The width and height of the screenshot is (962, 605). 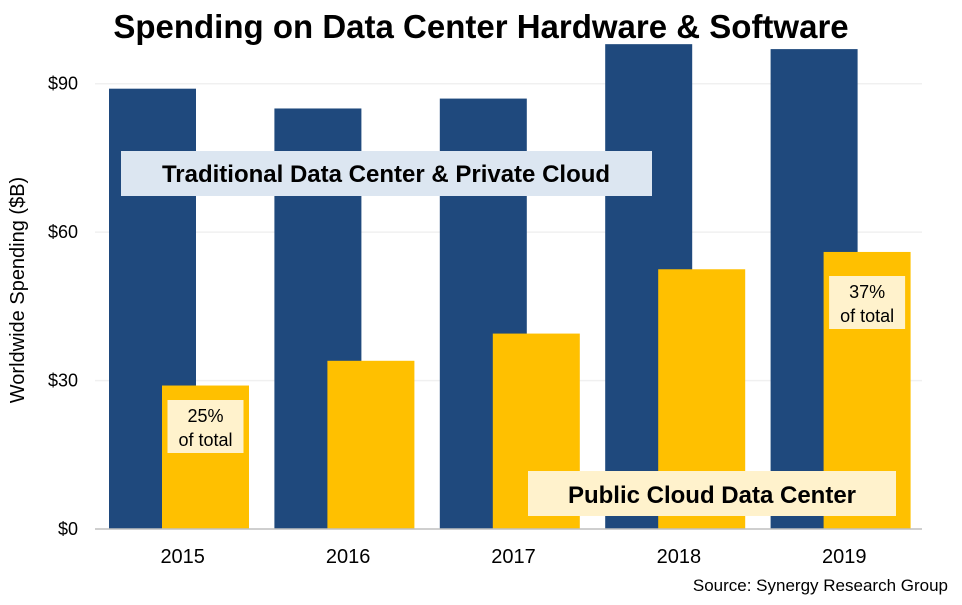 What do you see at coordinates (867, 292) in the screenshot?
I see `annotation-percent: 37%` at bounding box center [867, 292].